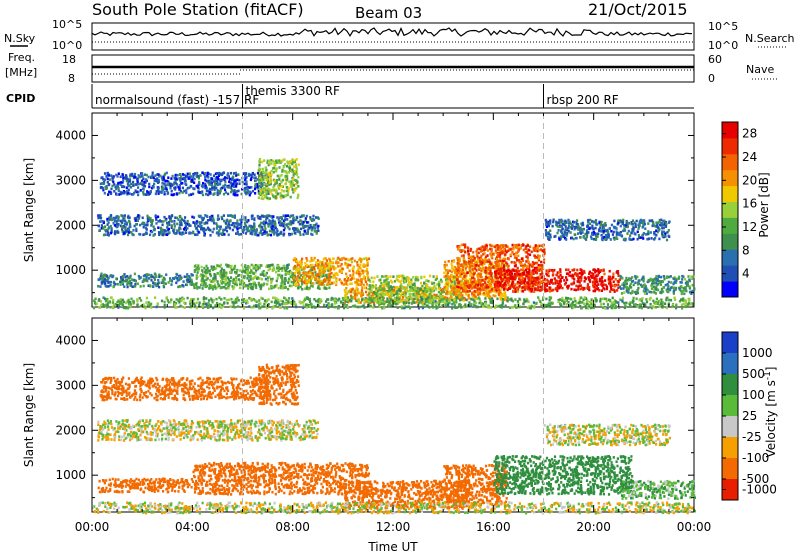 Image resolution: width=800 pixels, height=554 pixels. I want to click on freq-strip: Freq. [MHz] 18 8 60 0 Nave, so click(391, 68).